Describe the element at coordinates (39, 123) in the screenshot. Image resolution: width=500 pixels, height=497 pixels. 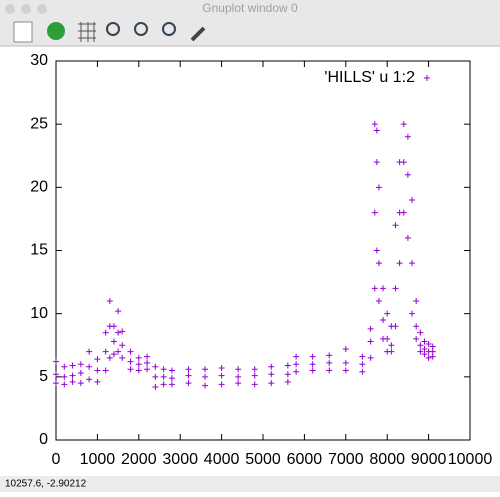
I see `y-tick-label: 25` at that location.